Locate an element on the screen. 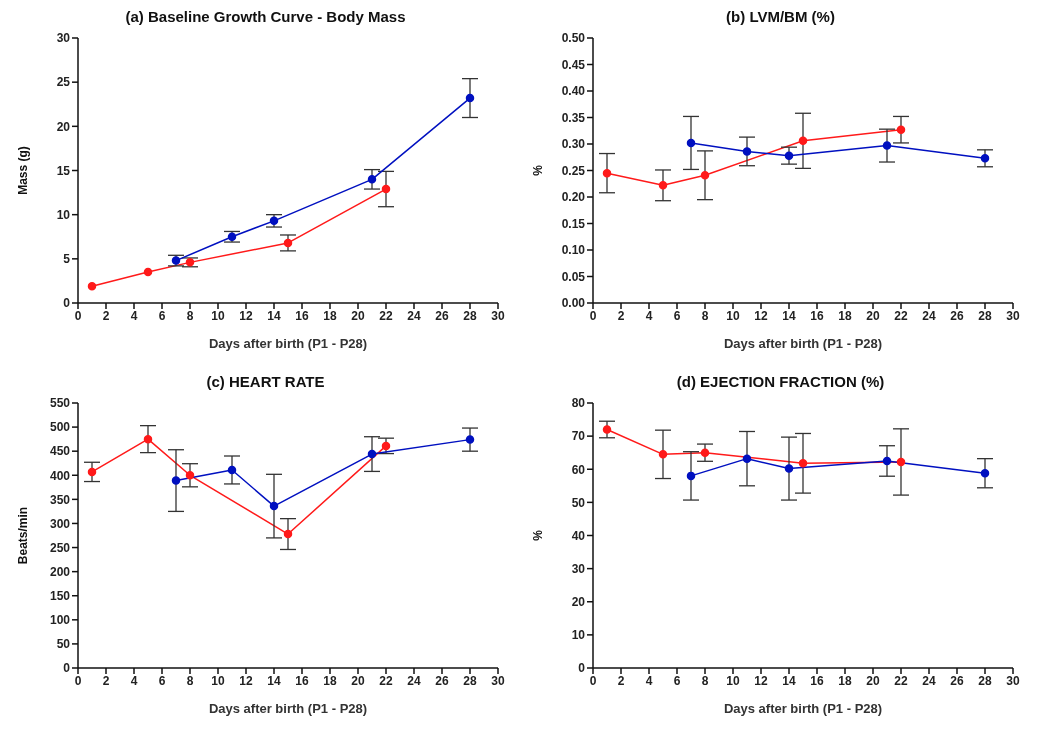  y-tick-label: 0 is located at coordinates (582, 668).